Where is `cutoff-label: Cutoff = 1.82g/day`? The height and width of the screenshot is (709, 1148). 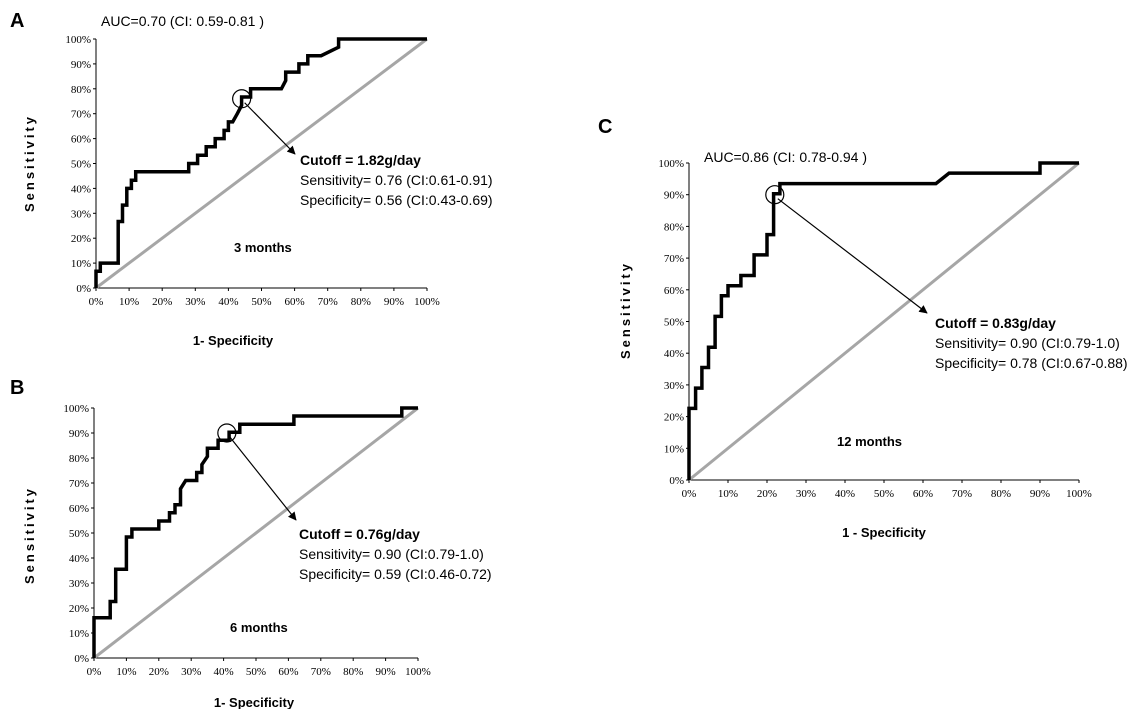
cutoff-label: Cutoff = 1.82g/day is located at coordinates (360, 160).